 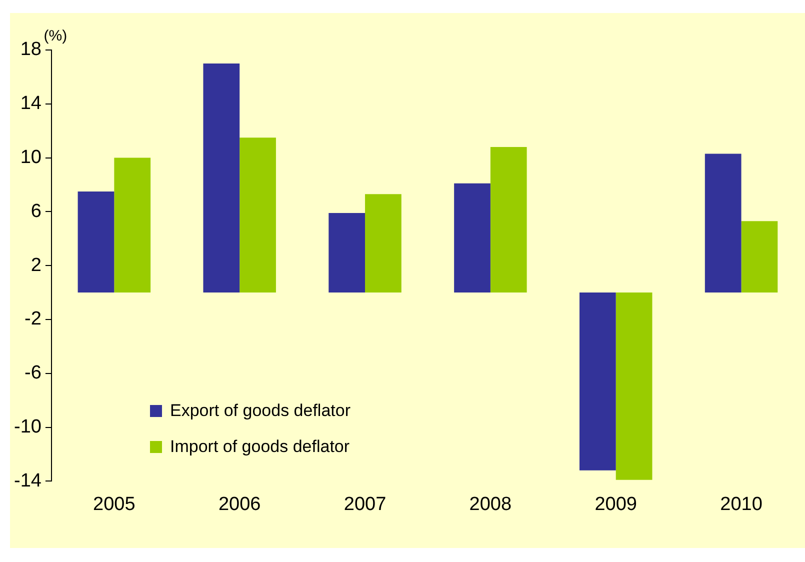 I want to click on x-tick-label: 2007, so click(x=365, y=504).